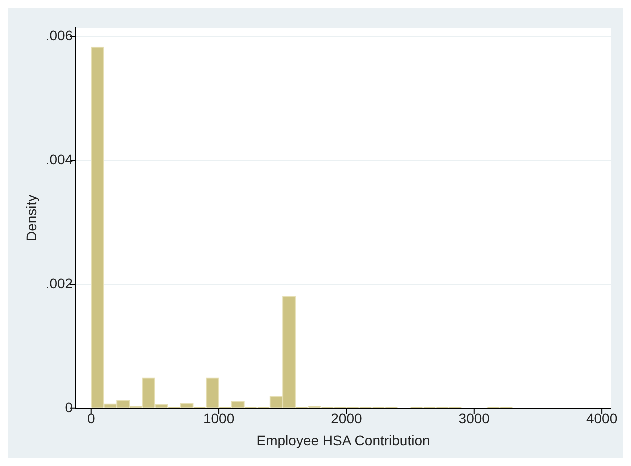  I want to click on x-tick-label: 1000, so click(219, 418).